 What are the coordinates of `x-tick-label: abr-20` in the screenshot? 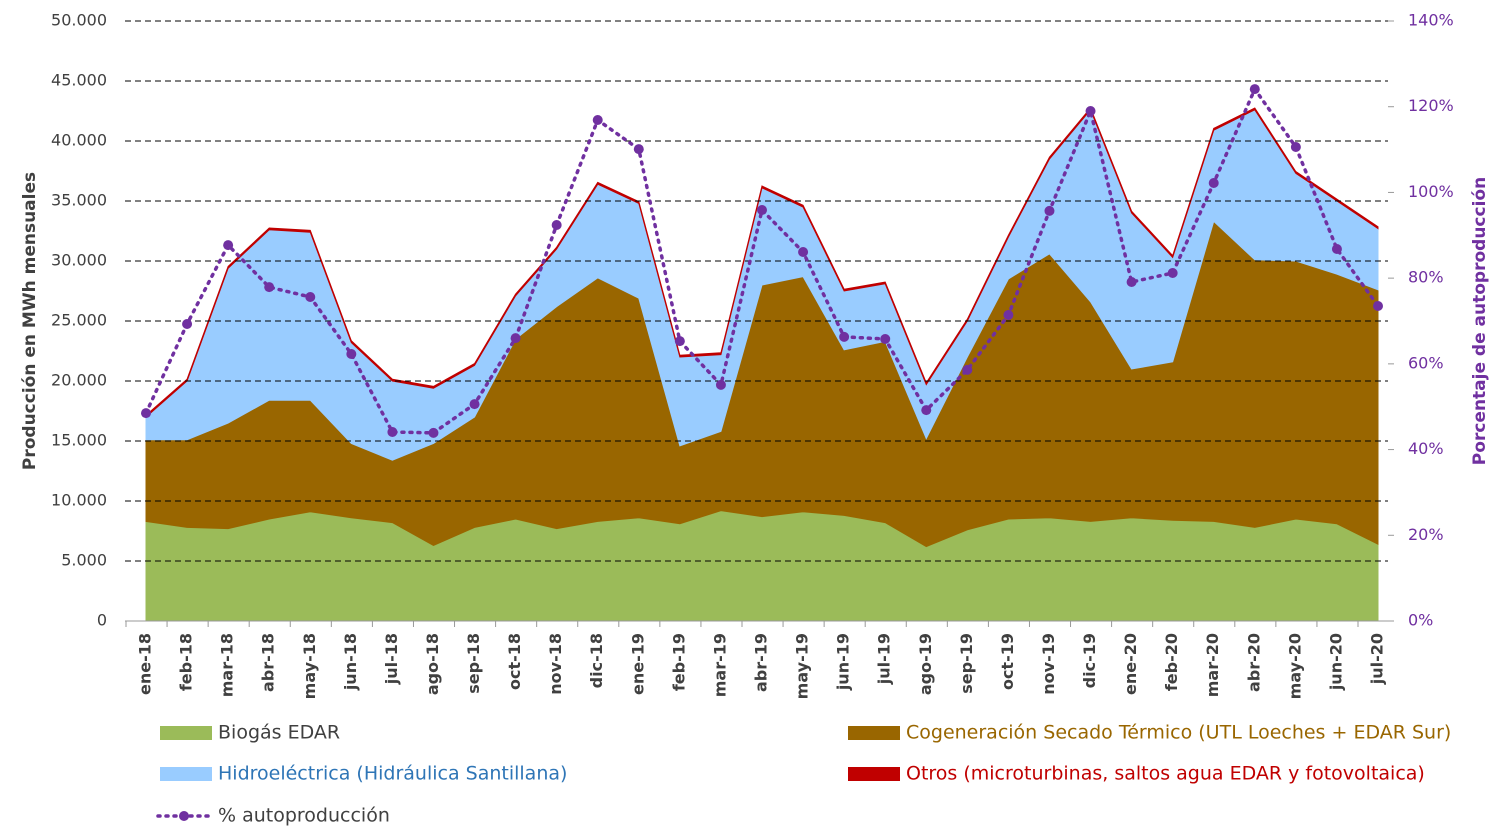 It's located at (1253, 662).